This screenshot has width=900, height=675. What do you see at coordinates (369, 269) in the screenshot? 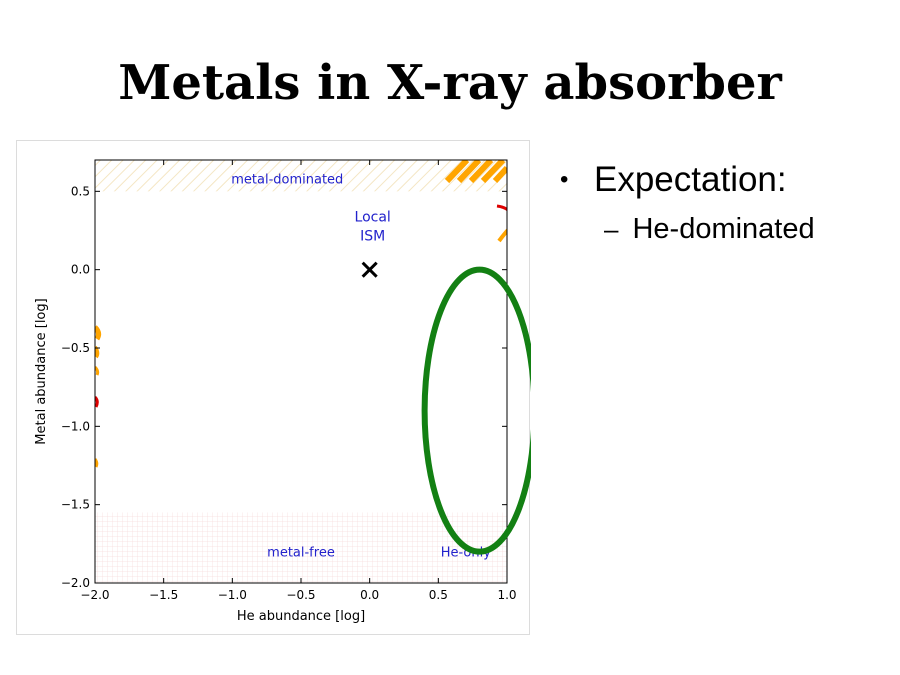
I see `point-marker` at bounding box center [369, 269].